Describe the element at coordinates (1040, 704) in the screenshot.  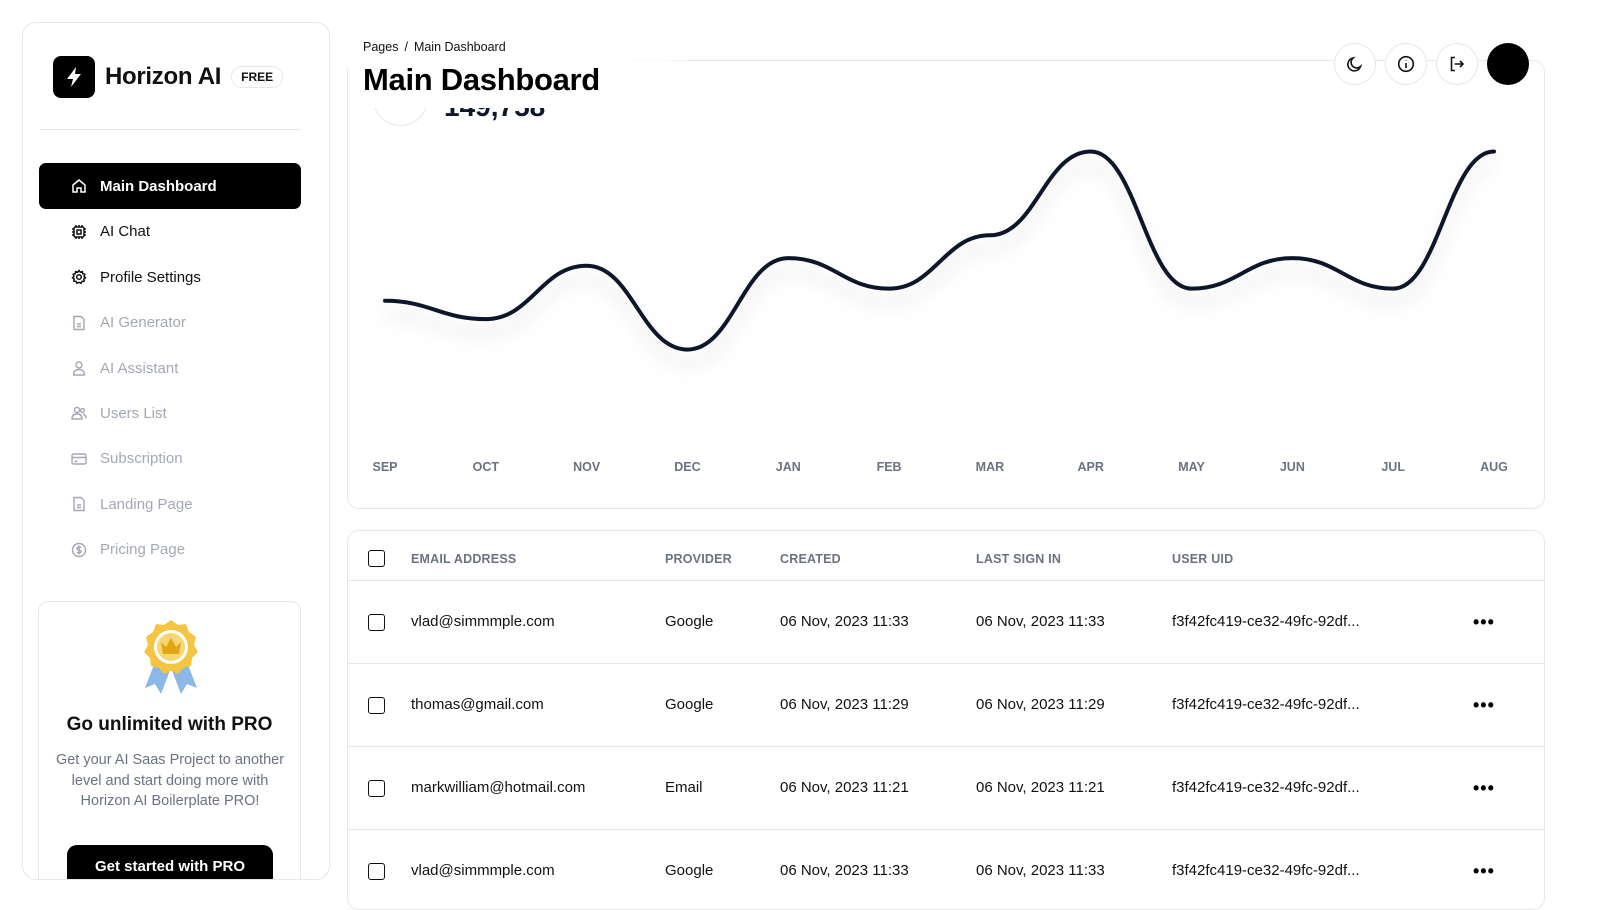
I see `cell-last-sign-in: 06 Nov, 2023 11:29` at that location.